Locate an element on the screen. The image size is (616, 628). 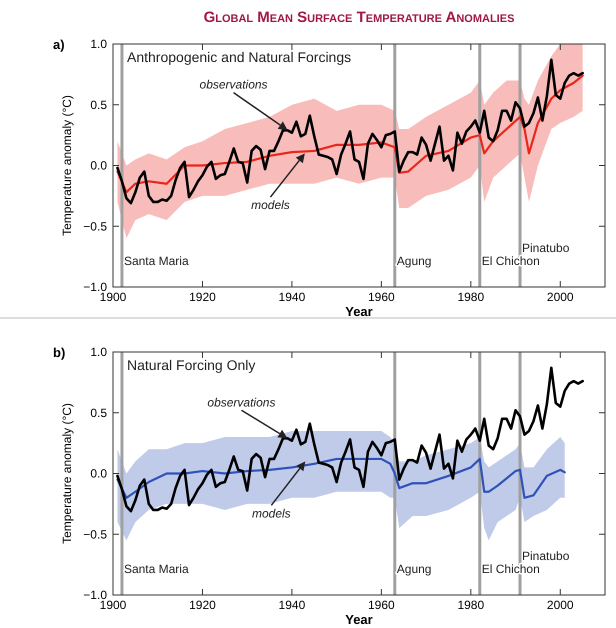
chart-title: Global Mean Surface Temperature Anomalies is located at coordinates (359, 17).